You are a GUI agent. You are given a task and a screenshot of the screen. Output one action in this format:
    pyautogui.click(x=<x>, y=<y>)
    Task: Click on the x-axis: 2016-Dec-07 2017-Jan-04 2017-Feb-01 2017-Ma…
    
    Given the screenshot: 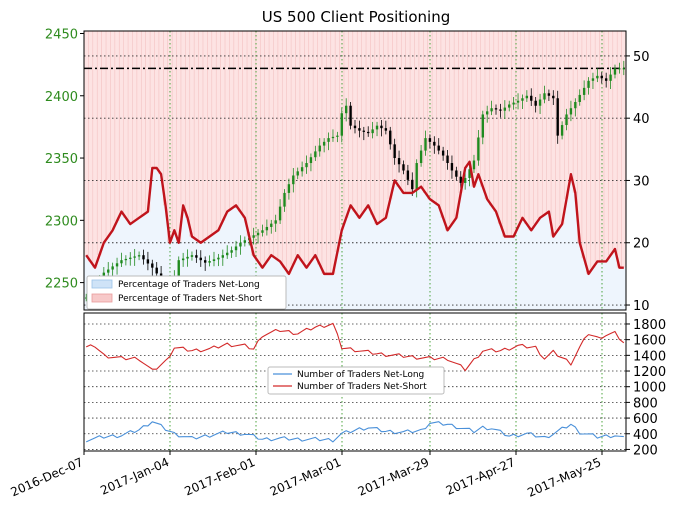 What is the action you would take?
    pyautogui.click(x=306, y=475)
    